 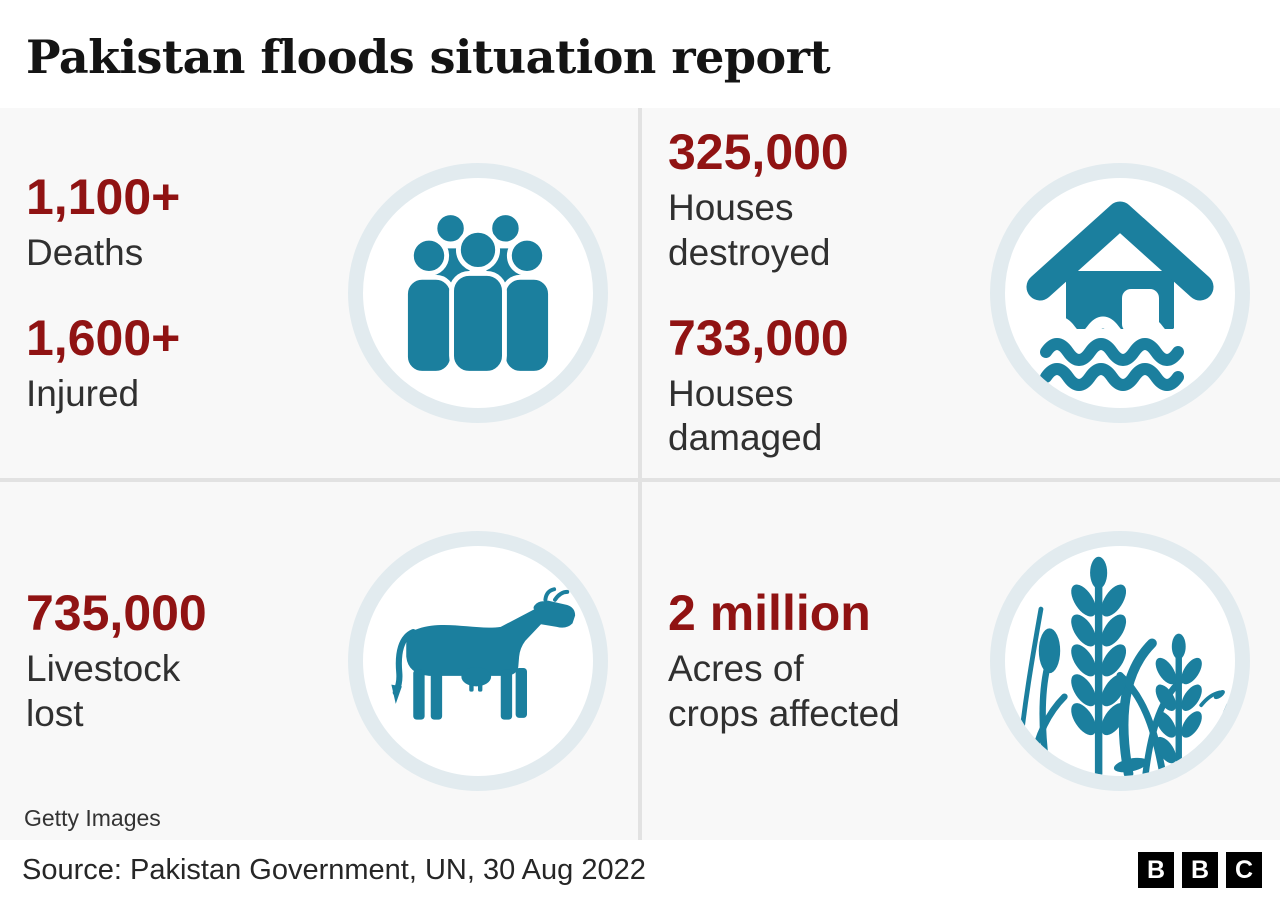 I want to click on stat-value: 1,100+, so click(x=103, y=196).